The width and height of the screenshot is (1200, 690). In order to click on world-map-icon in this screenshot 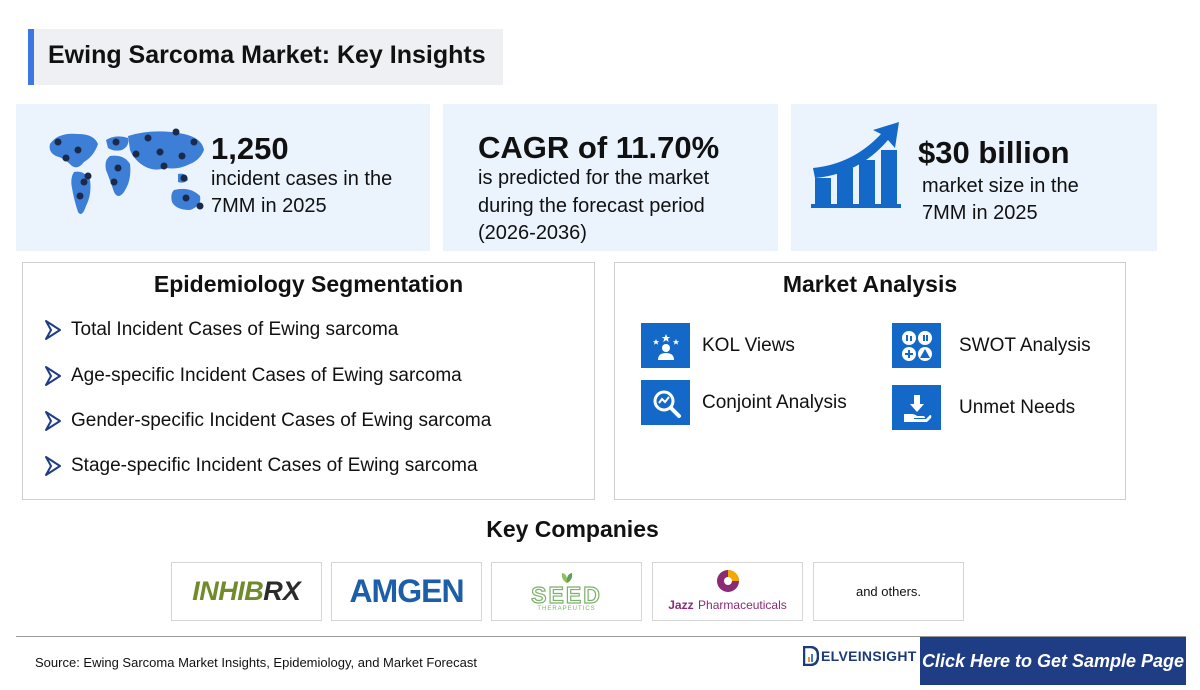, I will do `click(126, 171)`.